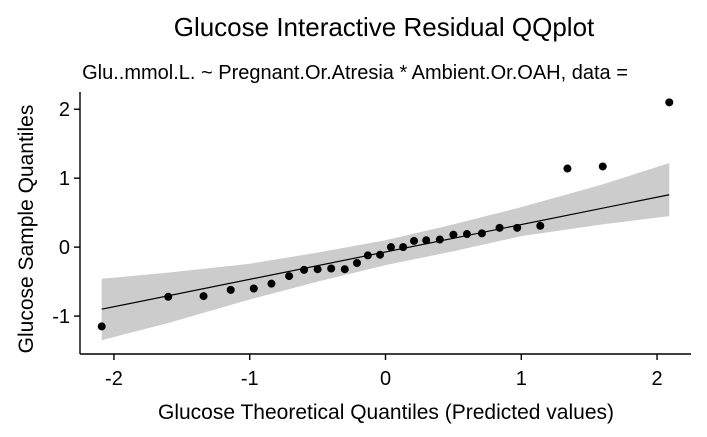 This screenshot has width=707, height=437. Describe the element at coordinates (64, 110) in the screenshot. I see `y-tick-label: 2` at that location.